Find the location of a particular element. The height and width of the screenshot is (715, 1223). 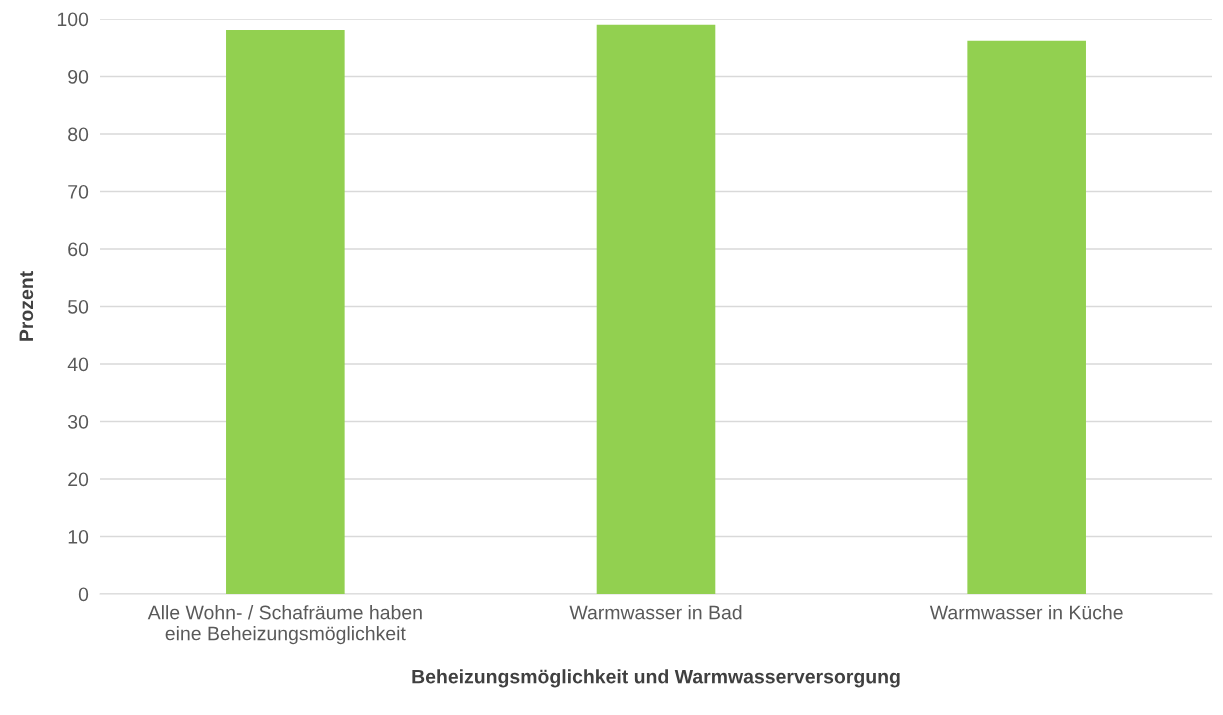

y-tick-label: 60 is located at coordinates (78, 249).